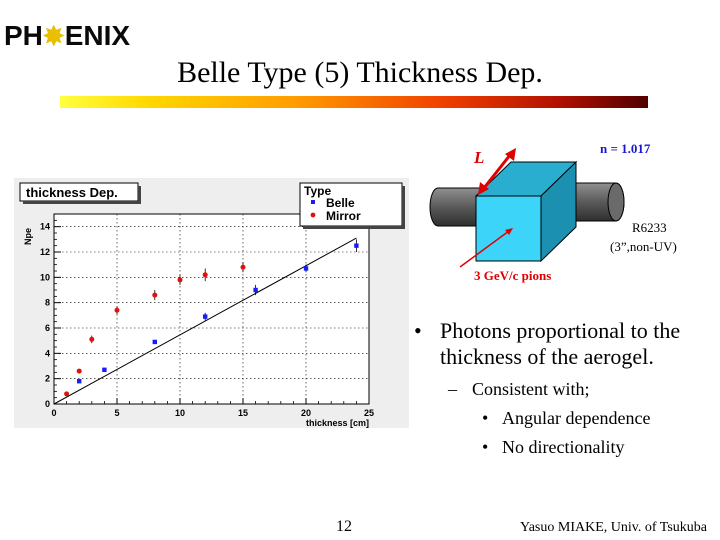 The image size is (720, 540). I want to click on chart-title-shadow-bottom, so click(82, 202).